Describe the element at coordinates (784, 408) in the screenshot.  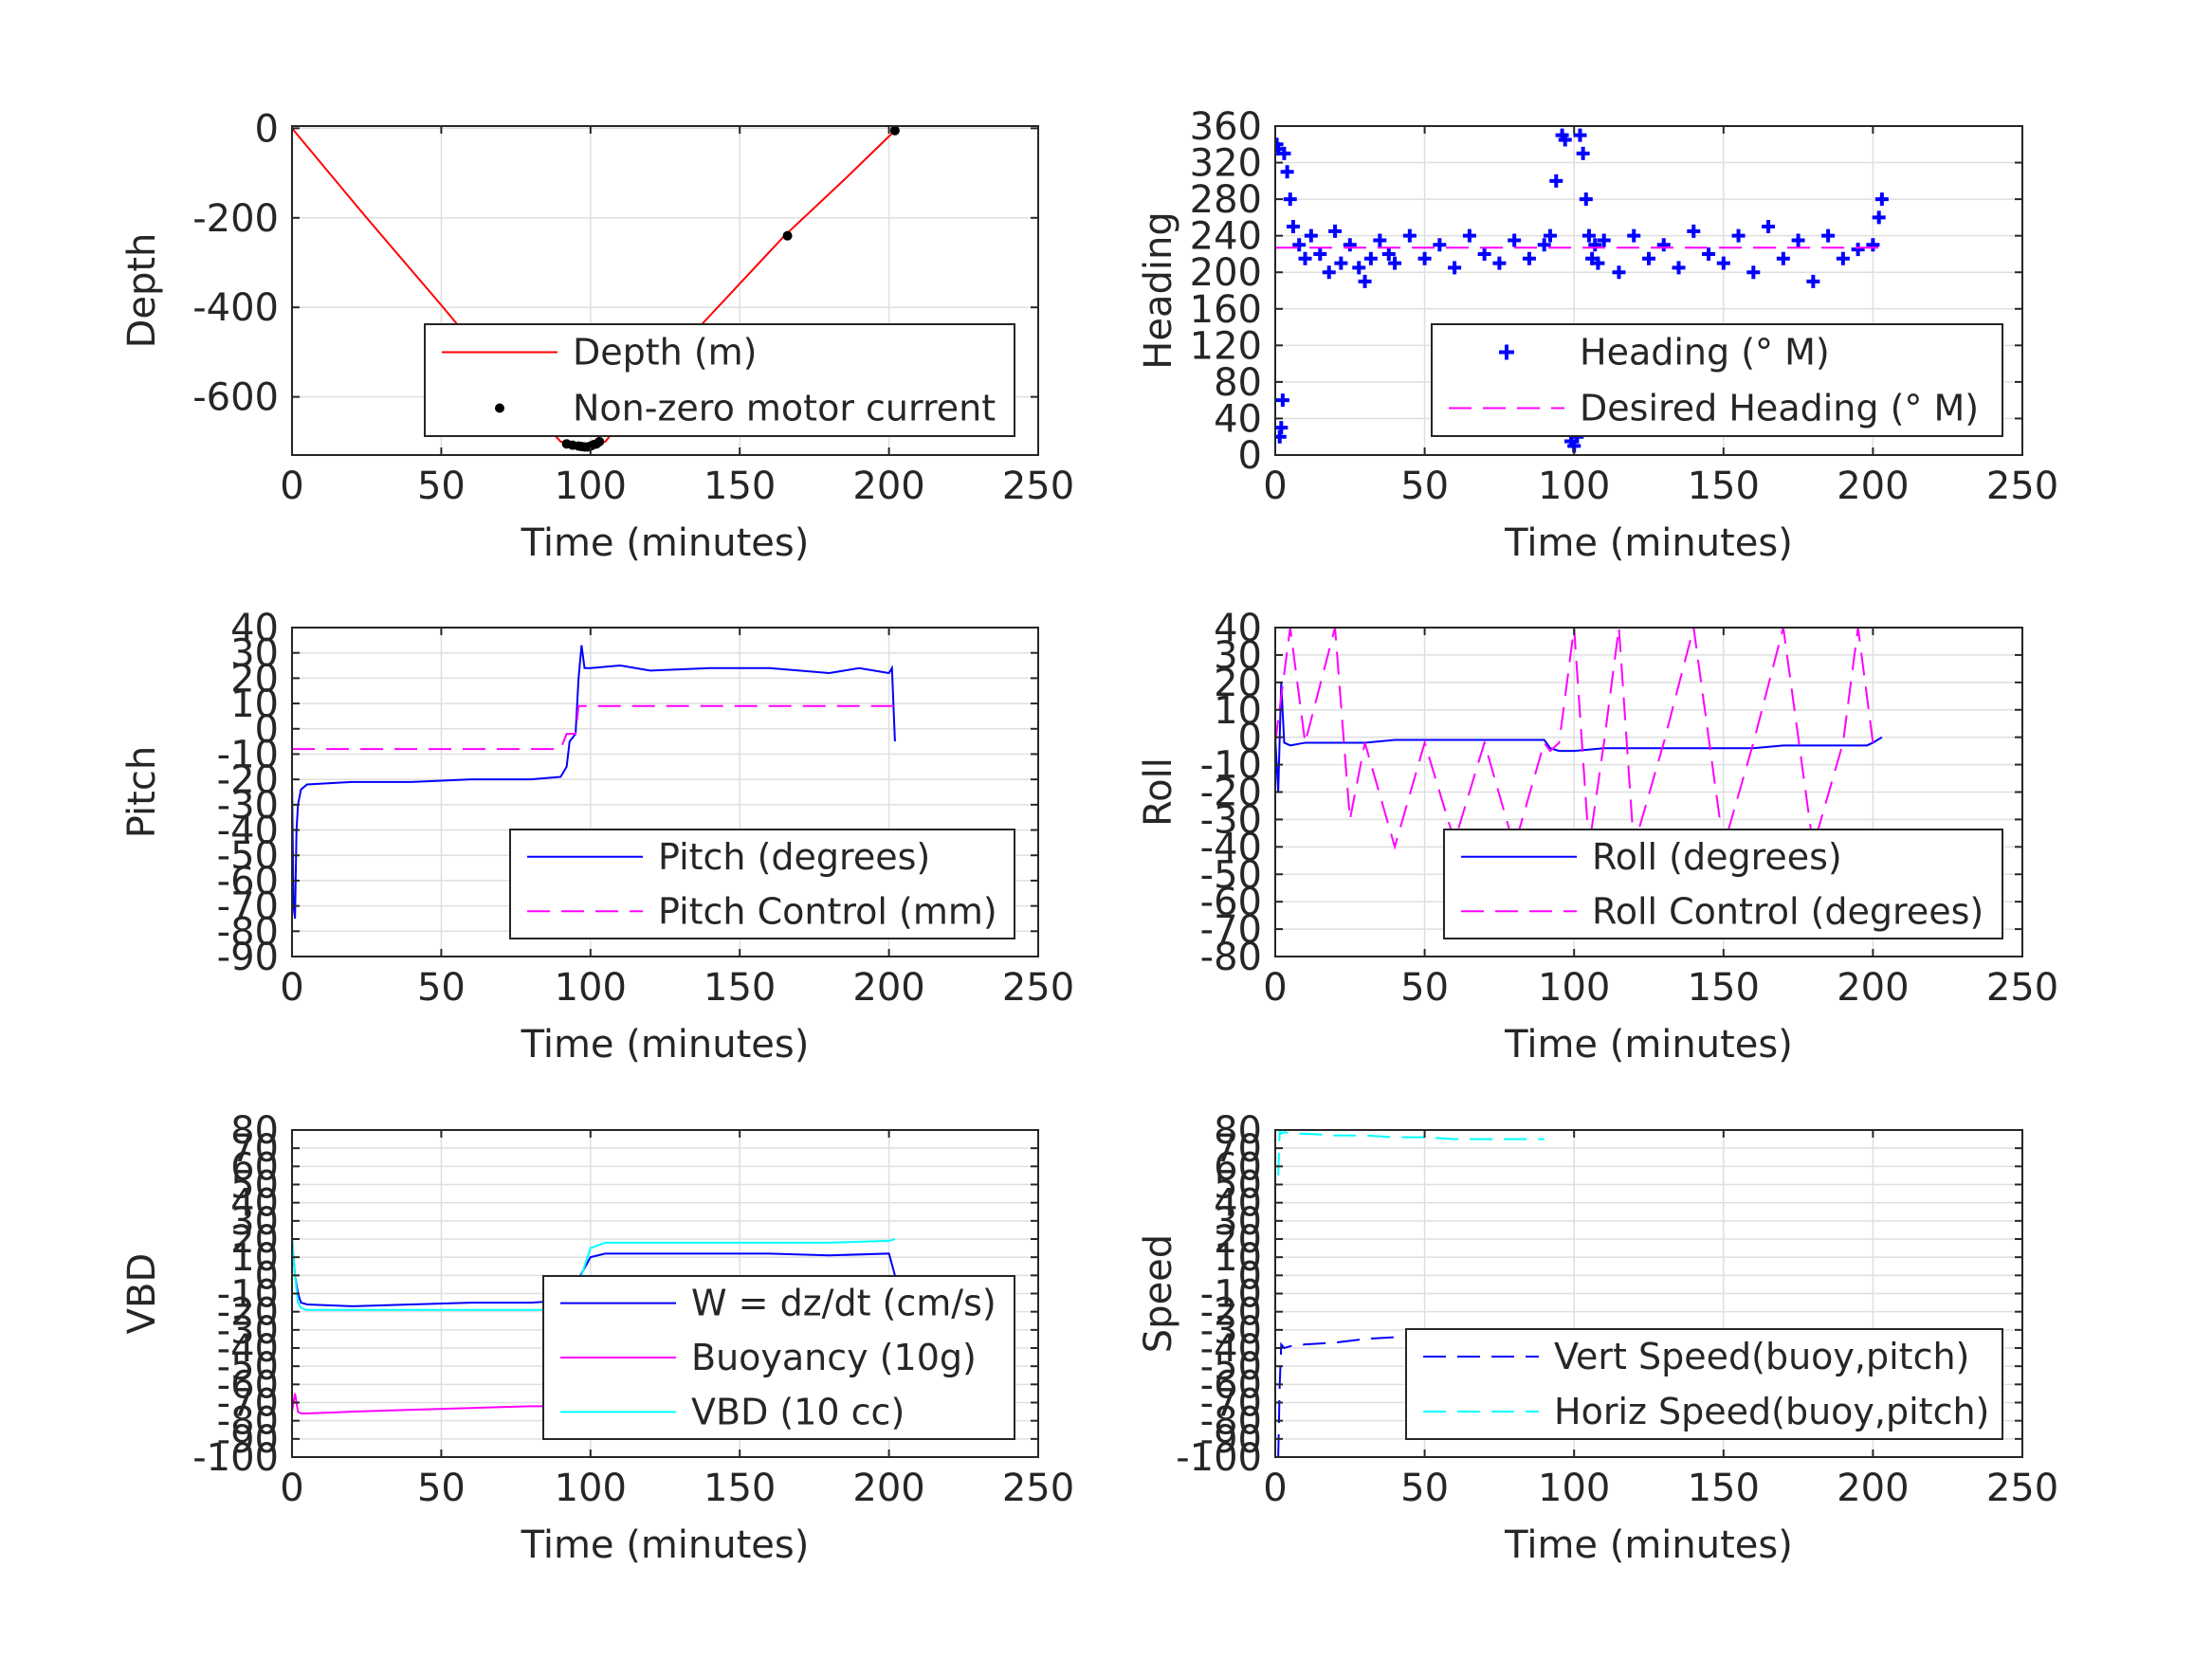
I see `legend-label: Non-zero motor current` at that location.